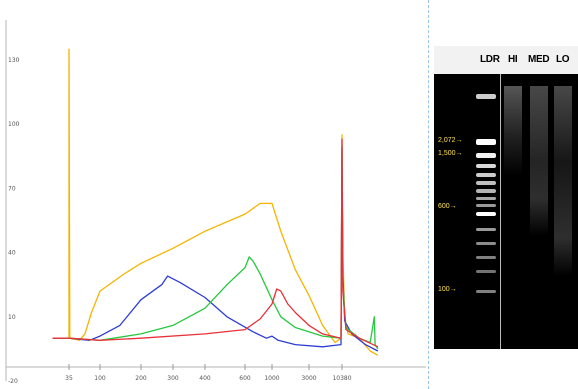 The image size is (578, 389). Describe the element at coordinates (12, 253) in the screenshot. I see `y-tick-label: 40` at that location.